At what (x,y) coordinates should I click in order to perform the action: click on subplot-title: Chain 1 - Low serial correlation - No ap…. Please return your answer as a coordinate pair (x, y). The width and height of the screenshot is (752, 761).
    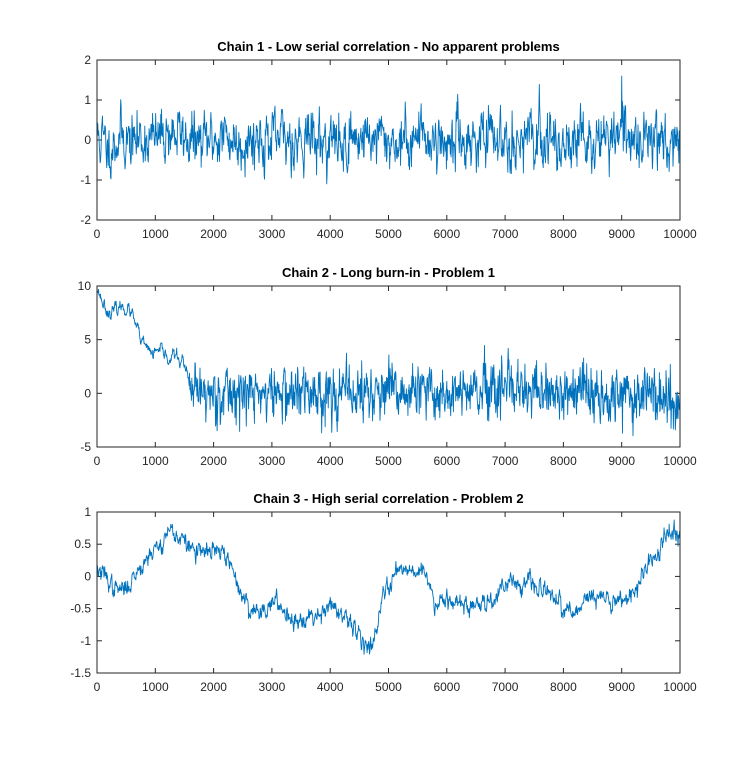
    Looking at the image, I should click on (388, 46).